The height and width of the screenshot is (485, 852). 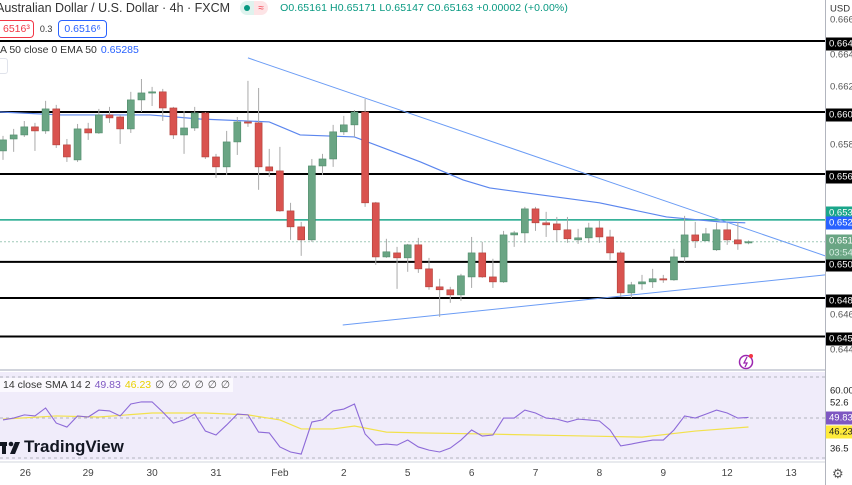 What do you see at coordinates (727, 473) in the screenshot?
I see `time-tick-label: 12` at bounding box center [727, 473].